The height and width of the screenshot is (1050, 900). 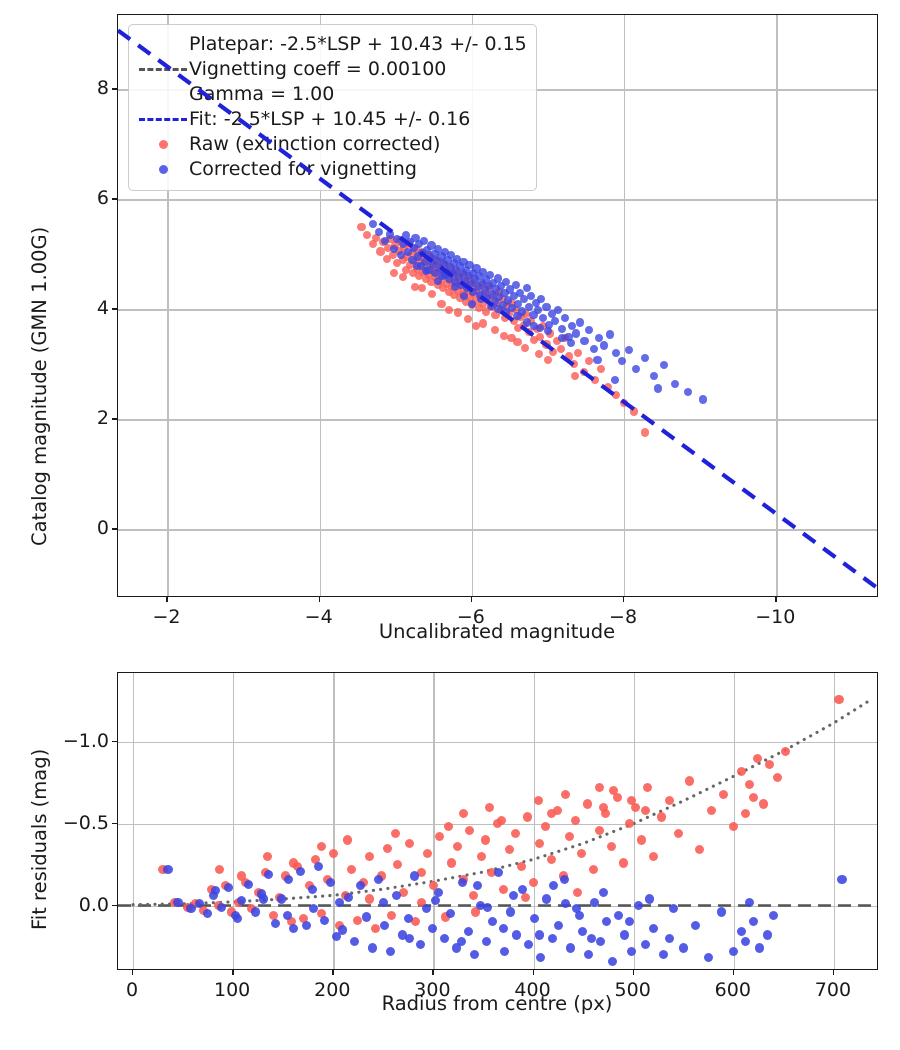 What do you see at coordinates (102, 418) in the screenshot?
I see `ytick-label: 2` at bounding box center [102, 418].